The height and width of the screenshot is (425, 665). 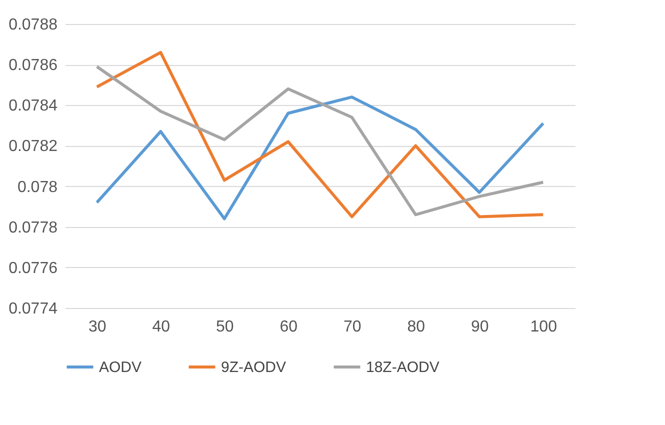 I want to click on y-tick-label: 0.0788, so click(x=33, y=25).